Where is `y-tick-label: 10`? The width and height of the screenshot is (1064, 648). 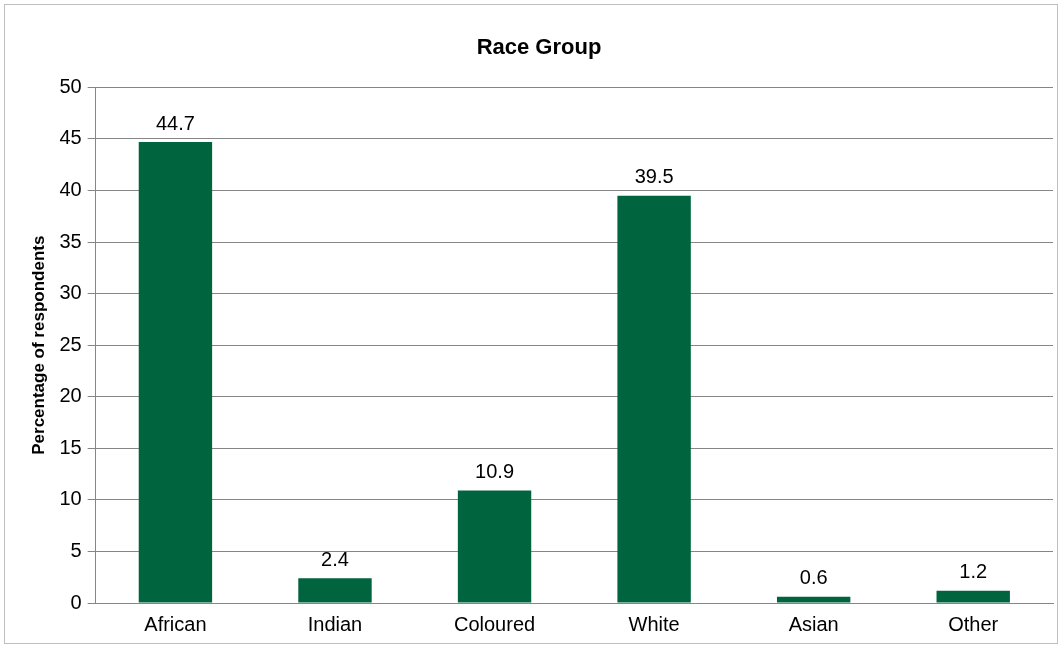
y-tick-label: 10 is located at coordinates (70, 498).